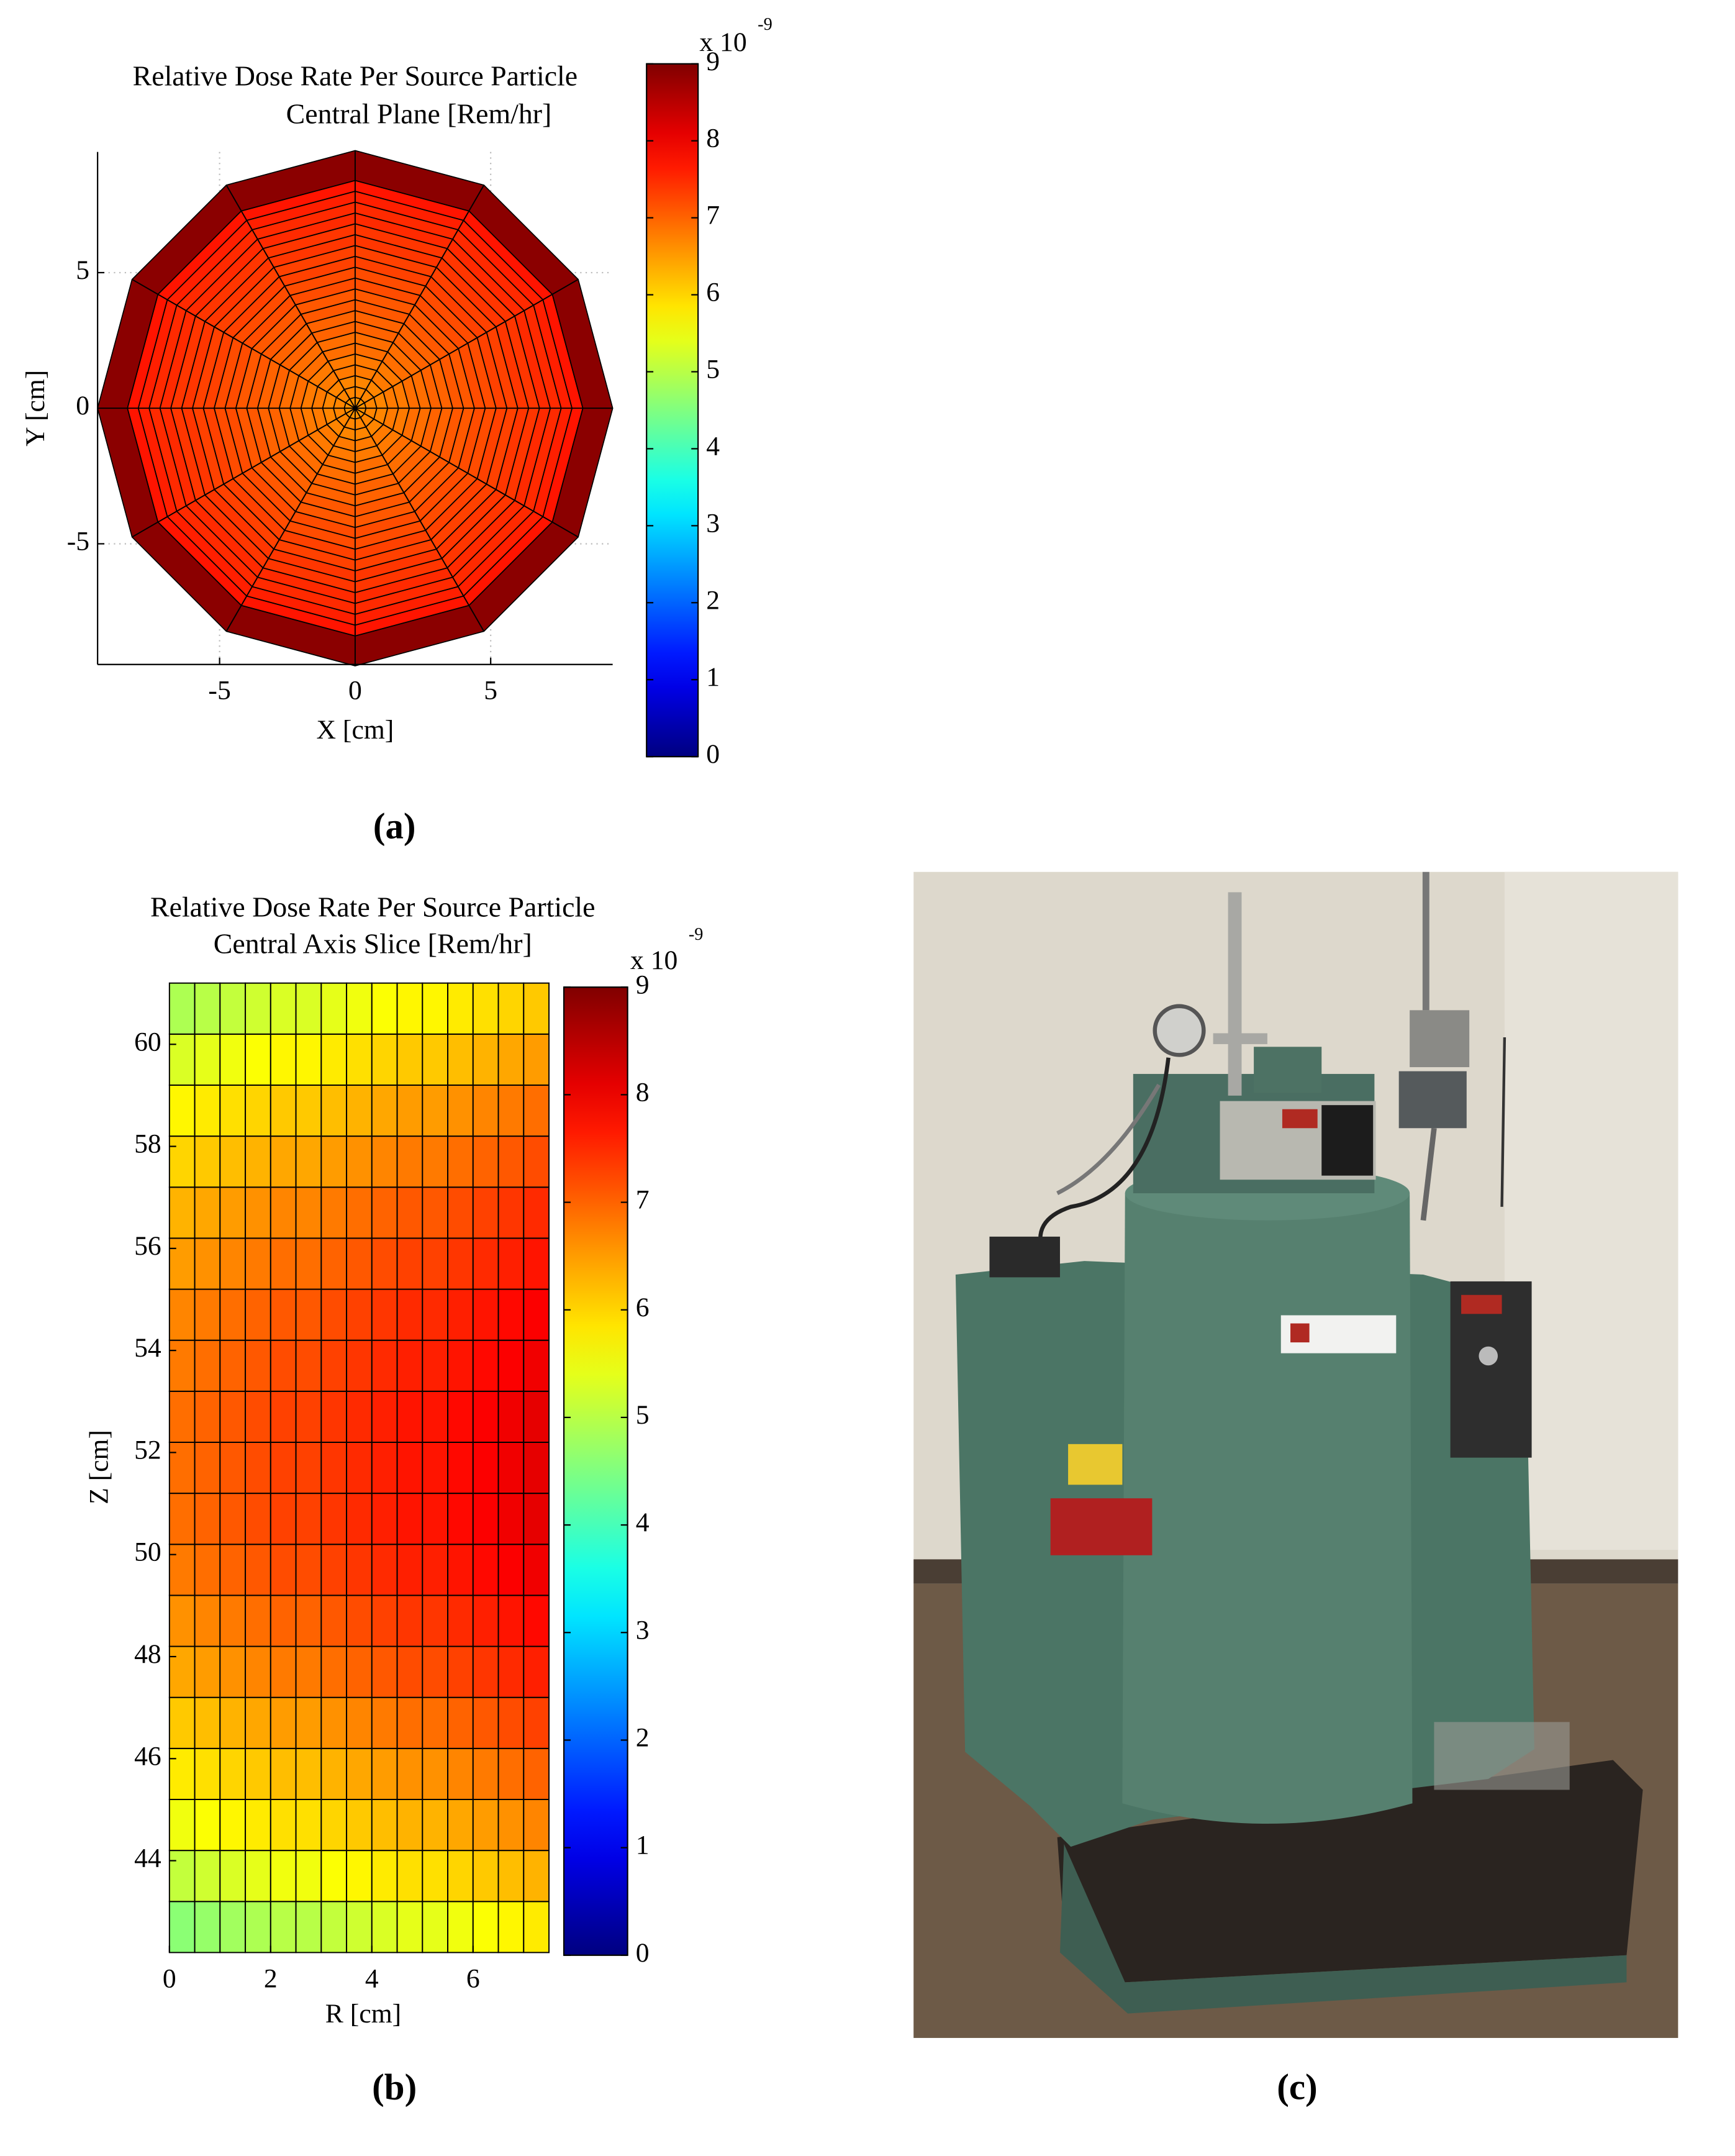 The height and width of the screenshot is (2156, 1735). I want to click on y-tick-label: 58, so click(147, 1144).